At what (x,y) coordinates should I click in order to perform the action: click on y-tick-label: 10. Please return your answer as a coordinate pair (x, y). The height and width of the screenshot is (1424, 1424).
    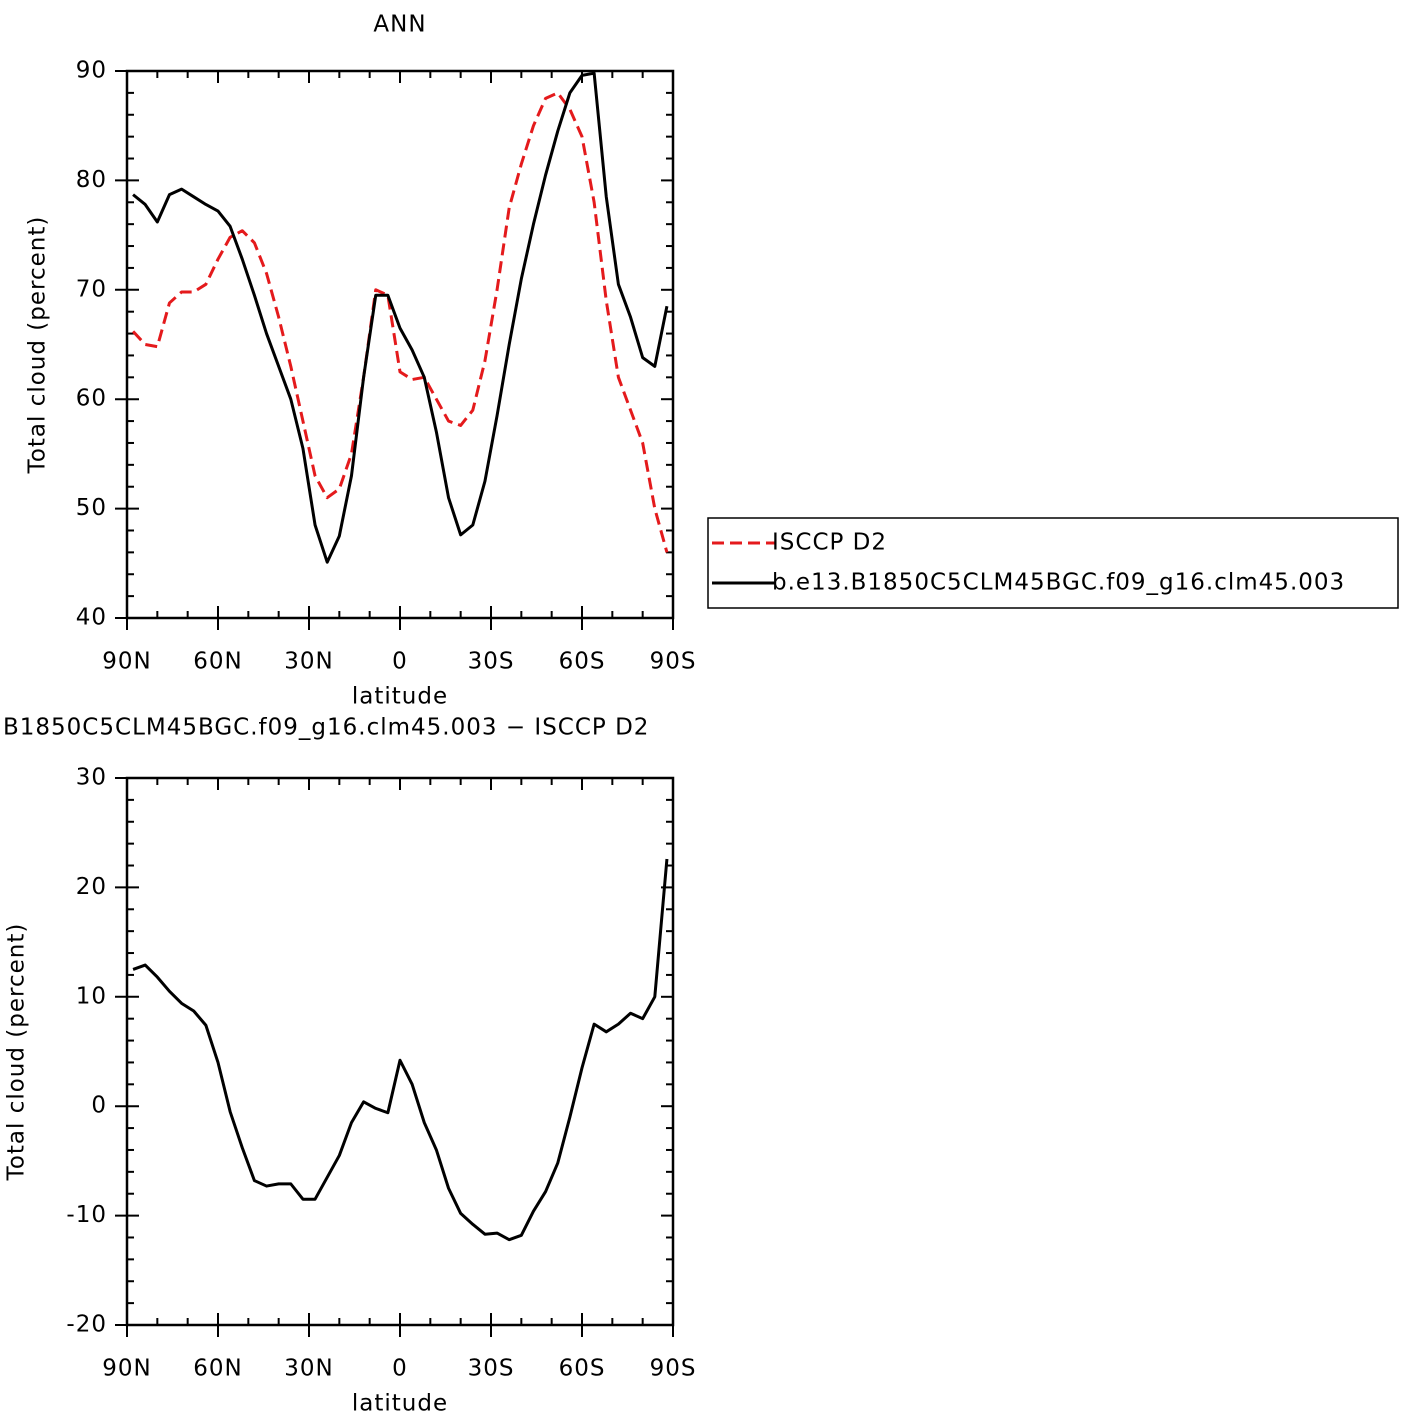
    Looking at the image, I should click on (91, 996).